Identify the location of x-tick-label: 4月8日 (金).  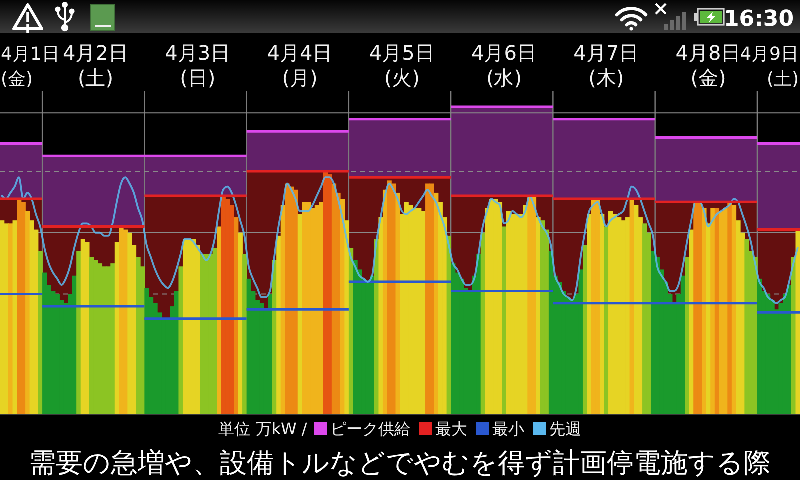
(709, 65).